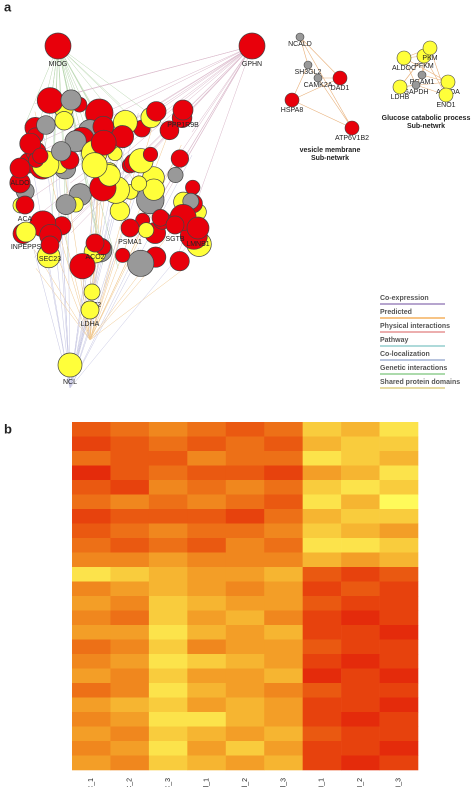 The height and width of the screenshot is (787, 474). Describe the element at coordinates (420, 382) in the screenshot. I see `legend-label: Shared protein domains` at that location.